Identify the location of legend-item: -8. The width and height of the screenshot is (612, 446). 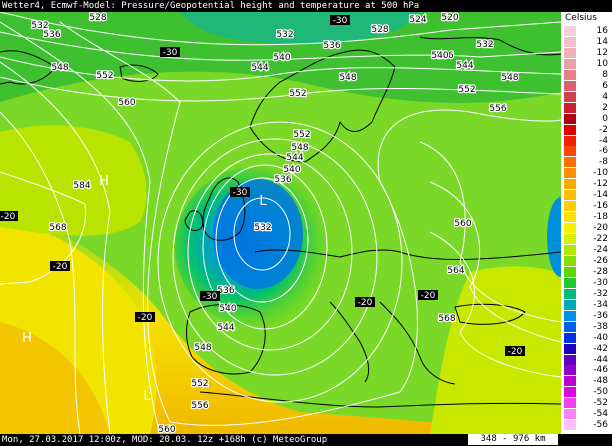
(587, 162).